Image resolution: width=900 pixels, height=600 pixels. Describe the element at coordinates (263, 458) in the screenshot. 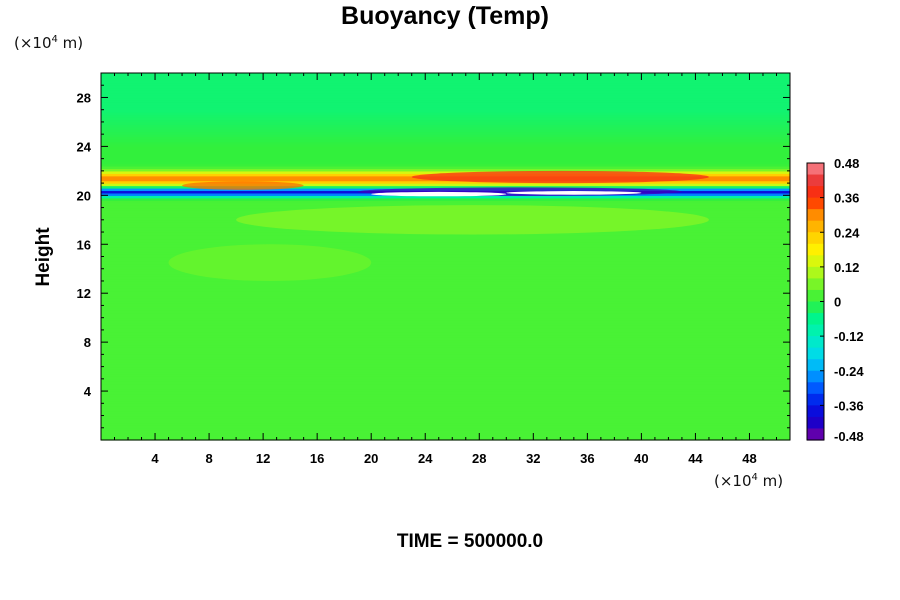

I see `x-tick-label: 12` at that location.